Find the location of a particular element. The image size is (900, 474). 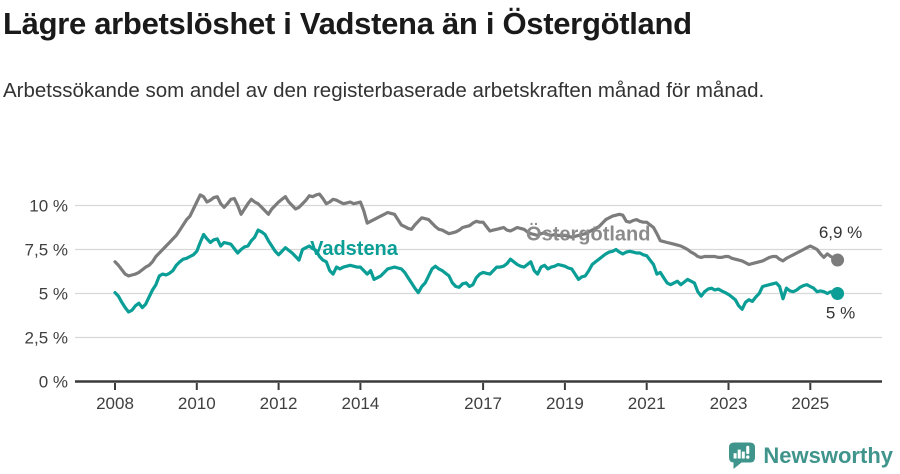

newsworthy-logo-icon is located at coordinates (742, 455).